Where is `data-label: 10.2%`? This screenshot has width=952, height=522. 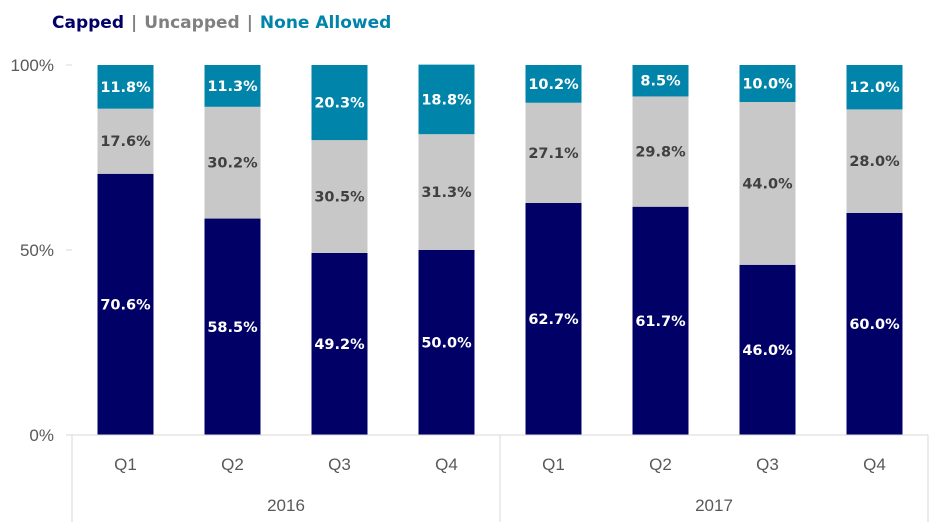 data-label: 10.2% is located at coordinates (553, 85).